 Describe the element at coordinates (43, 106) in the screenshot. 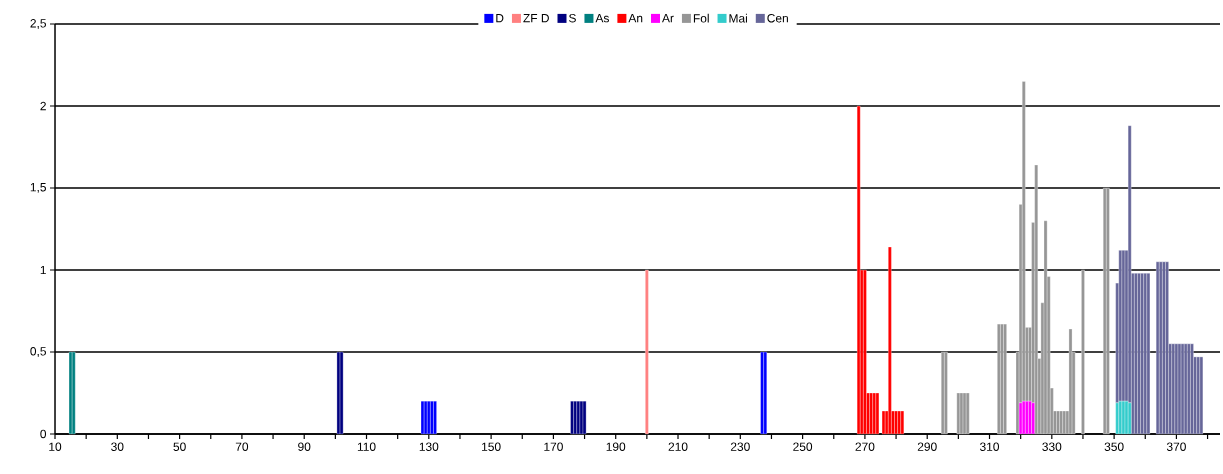

I see `y-tick-label: 2` at that location.